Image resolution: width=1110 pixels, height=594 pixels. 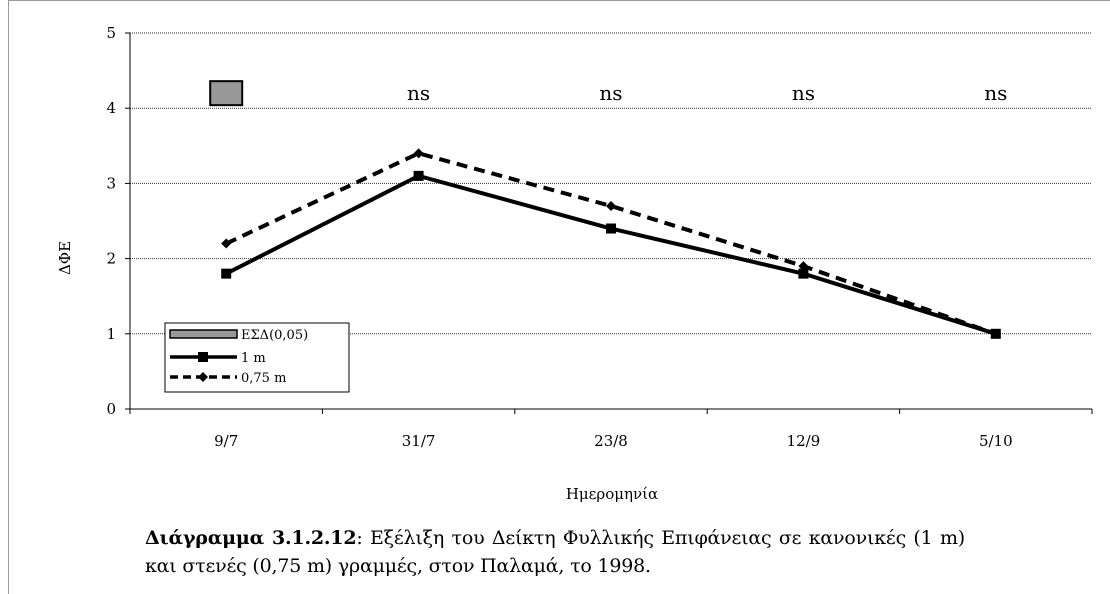 I want to click on left-rule, so click(x=8, y=552).